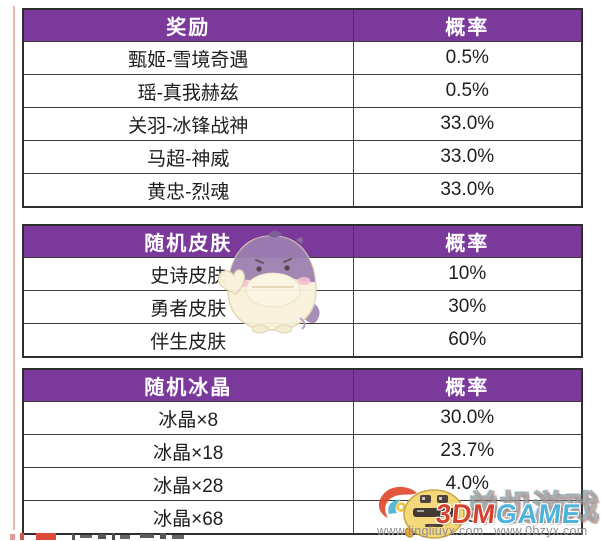  I want to click on table-row: 冰晶×8 30.0%, so click(302, 418).